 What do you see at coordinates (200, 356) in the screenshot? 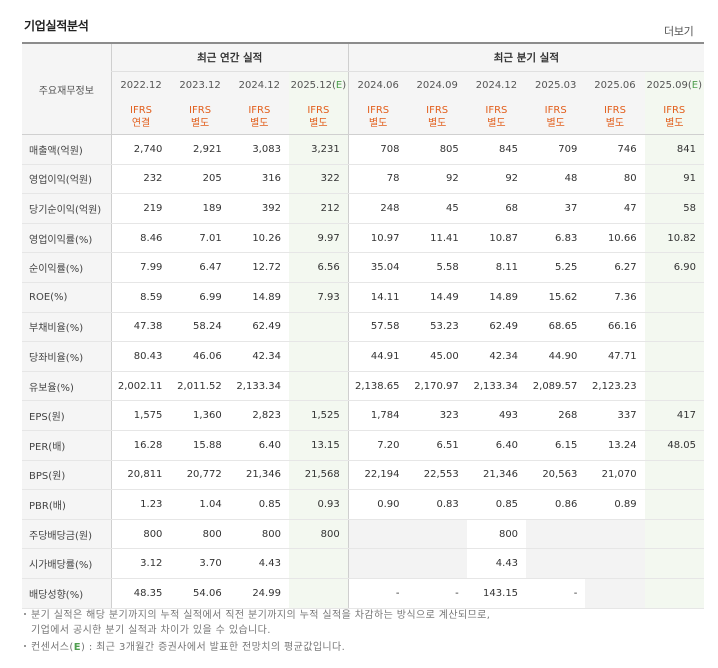
I see `table-cell: 46.06` at bounding box center [200, 356].